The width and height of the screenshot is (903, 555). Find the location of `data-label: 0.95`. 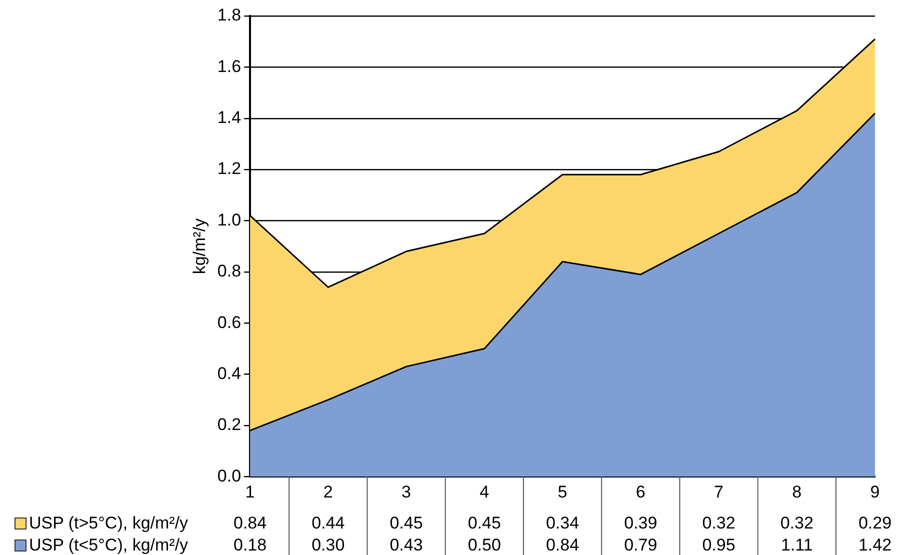

data-label: 0.95 is located at coordinates (719, 545).